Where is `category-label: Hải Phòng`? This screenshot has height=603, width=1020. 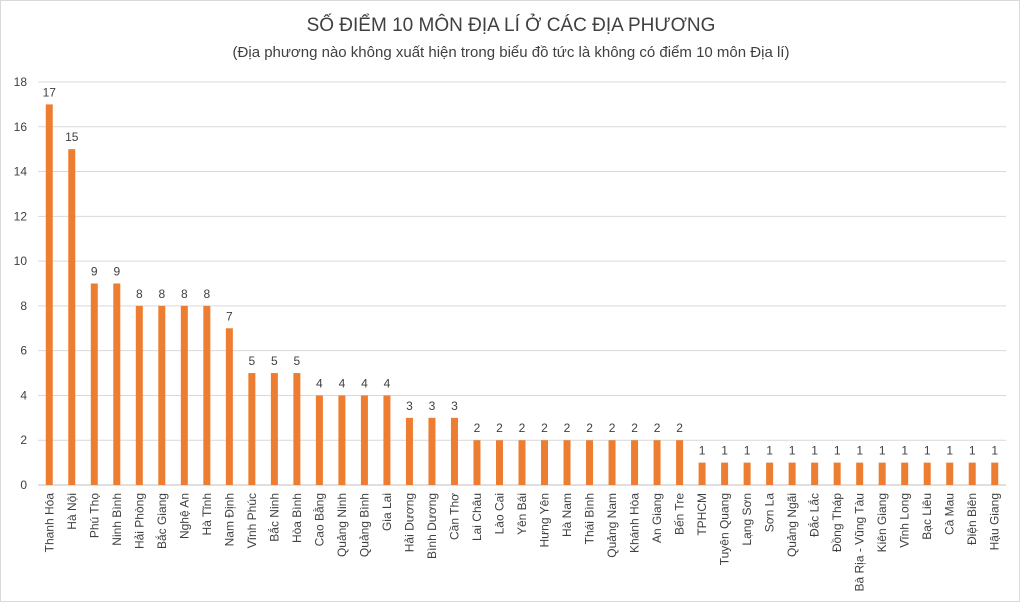
category-label: Hải Phòng is located at coordinates (139, 521).